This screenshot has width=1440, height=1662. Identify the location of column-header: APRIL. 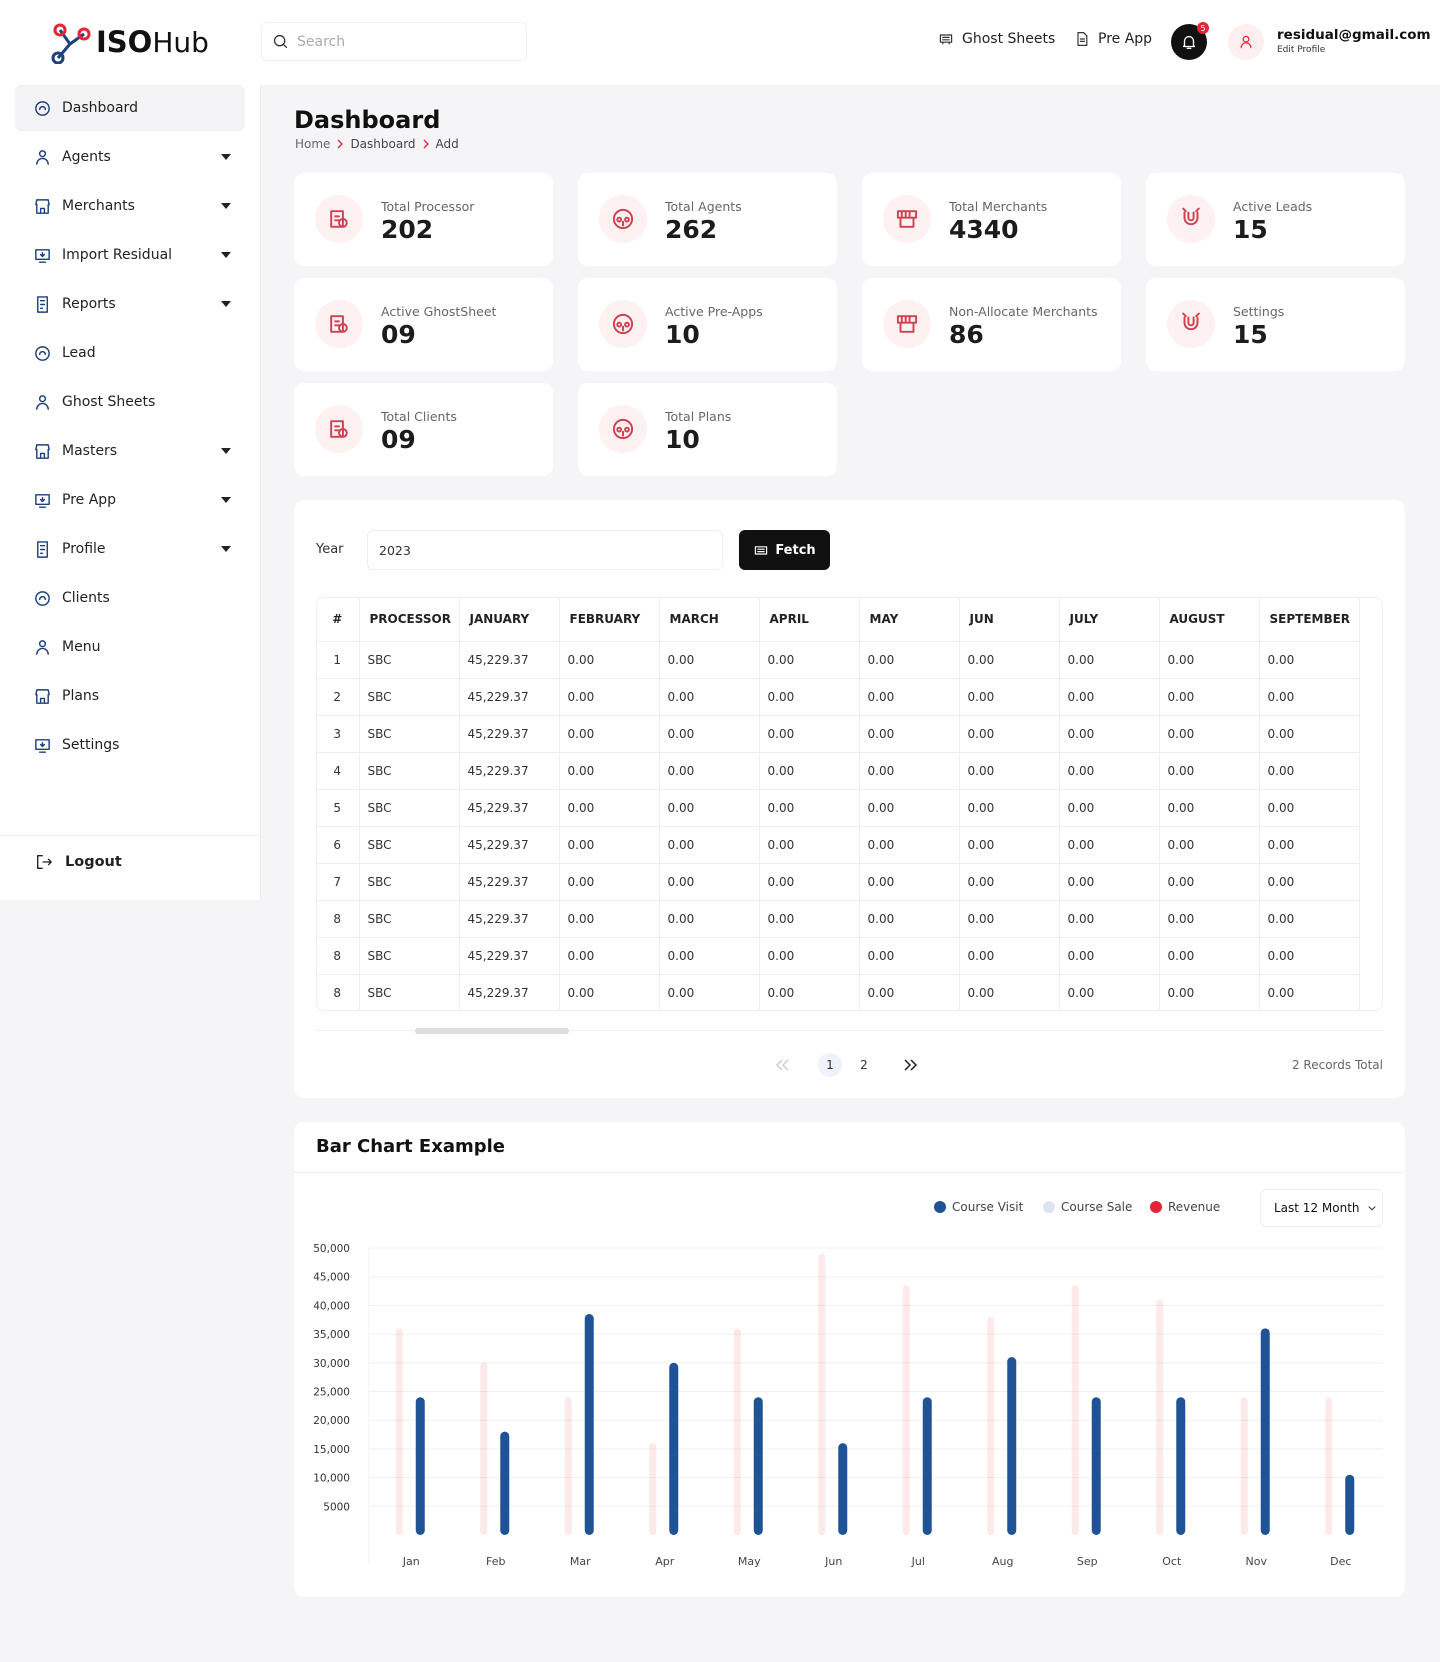
(809, 620).